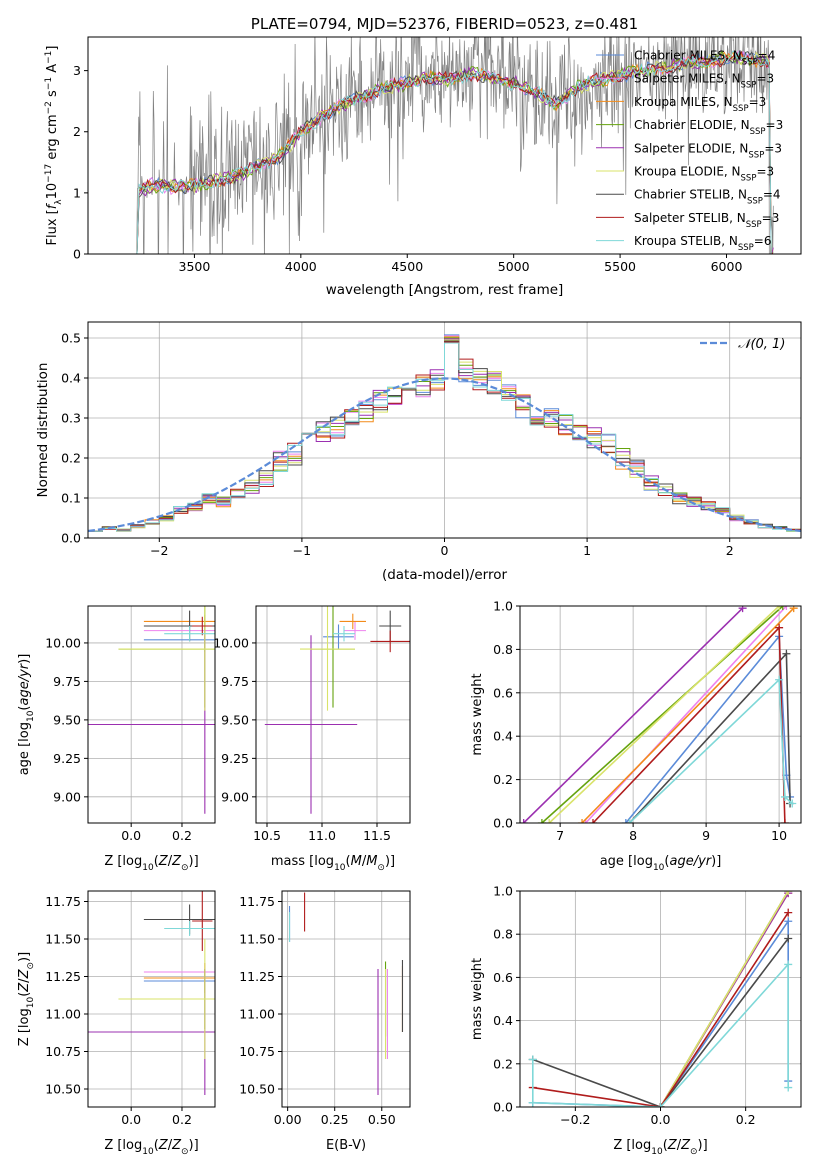  What do you see at coordinates (26, 715) in the screenshot?
I see `y-axis-label: age [log10(age/yr)]` at bounding box center [26, 715].